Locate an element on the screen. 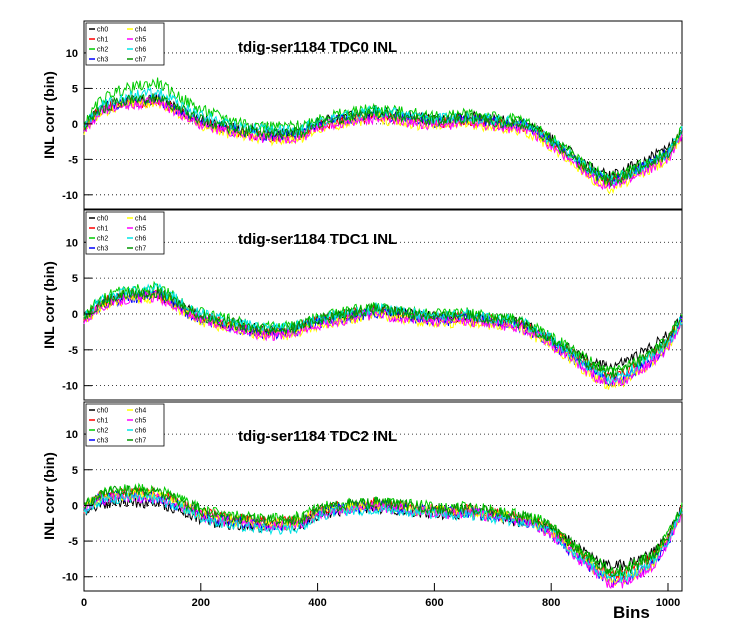  series-ch5 is located at coordinates (383, 142).